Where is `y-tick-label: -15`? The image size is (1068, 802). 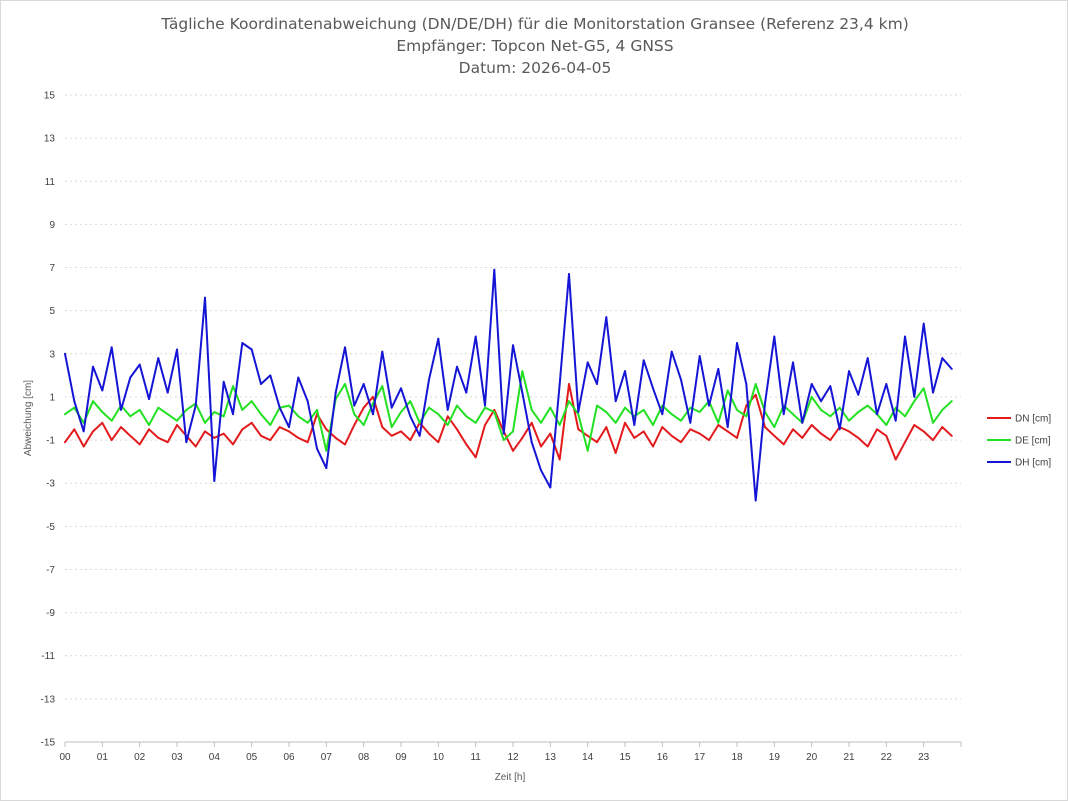
y-tick-label: -15 is located at coordinates (48, 743).